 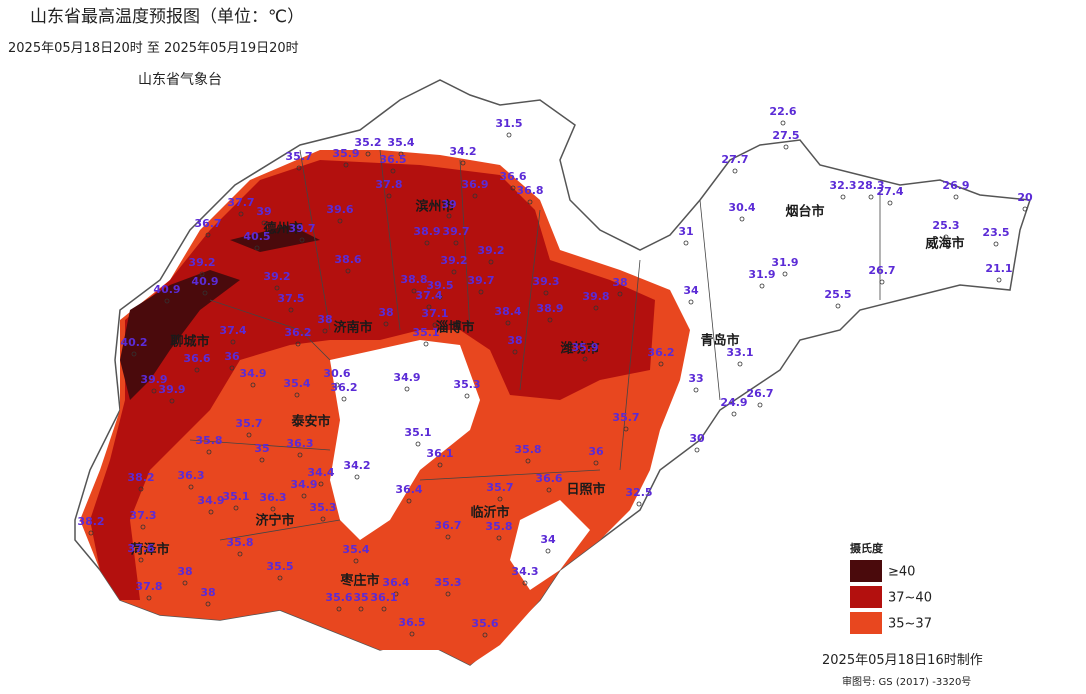 What do you see at coordinates (248, 423) in the screenshot?
I see `temperature-label: 35.7` at bounding box center [248, 423].